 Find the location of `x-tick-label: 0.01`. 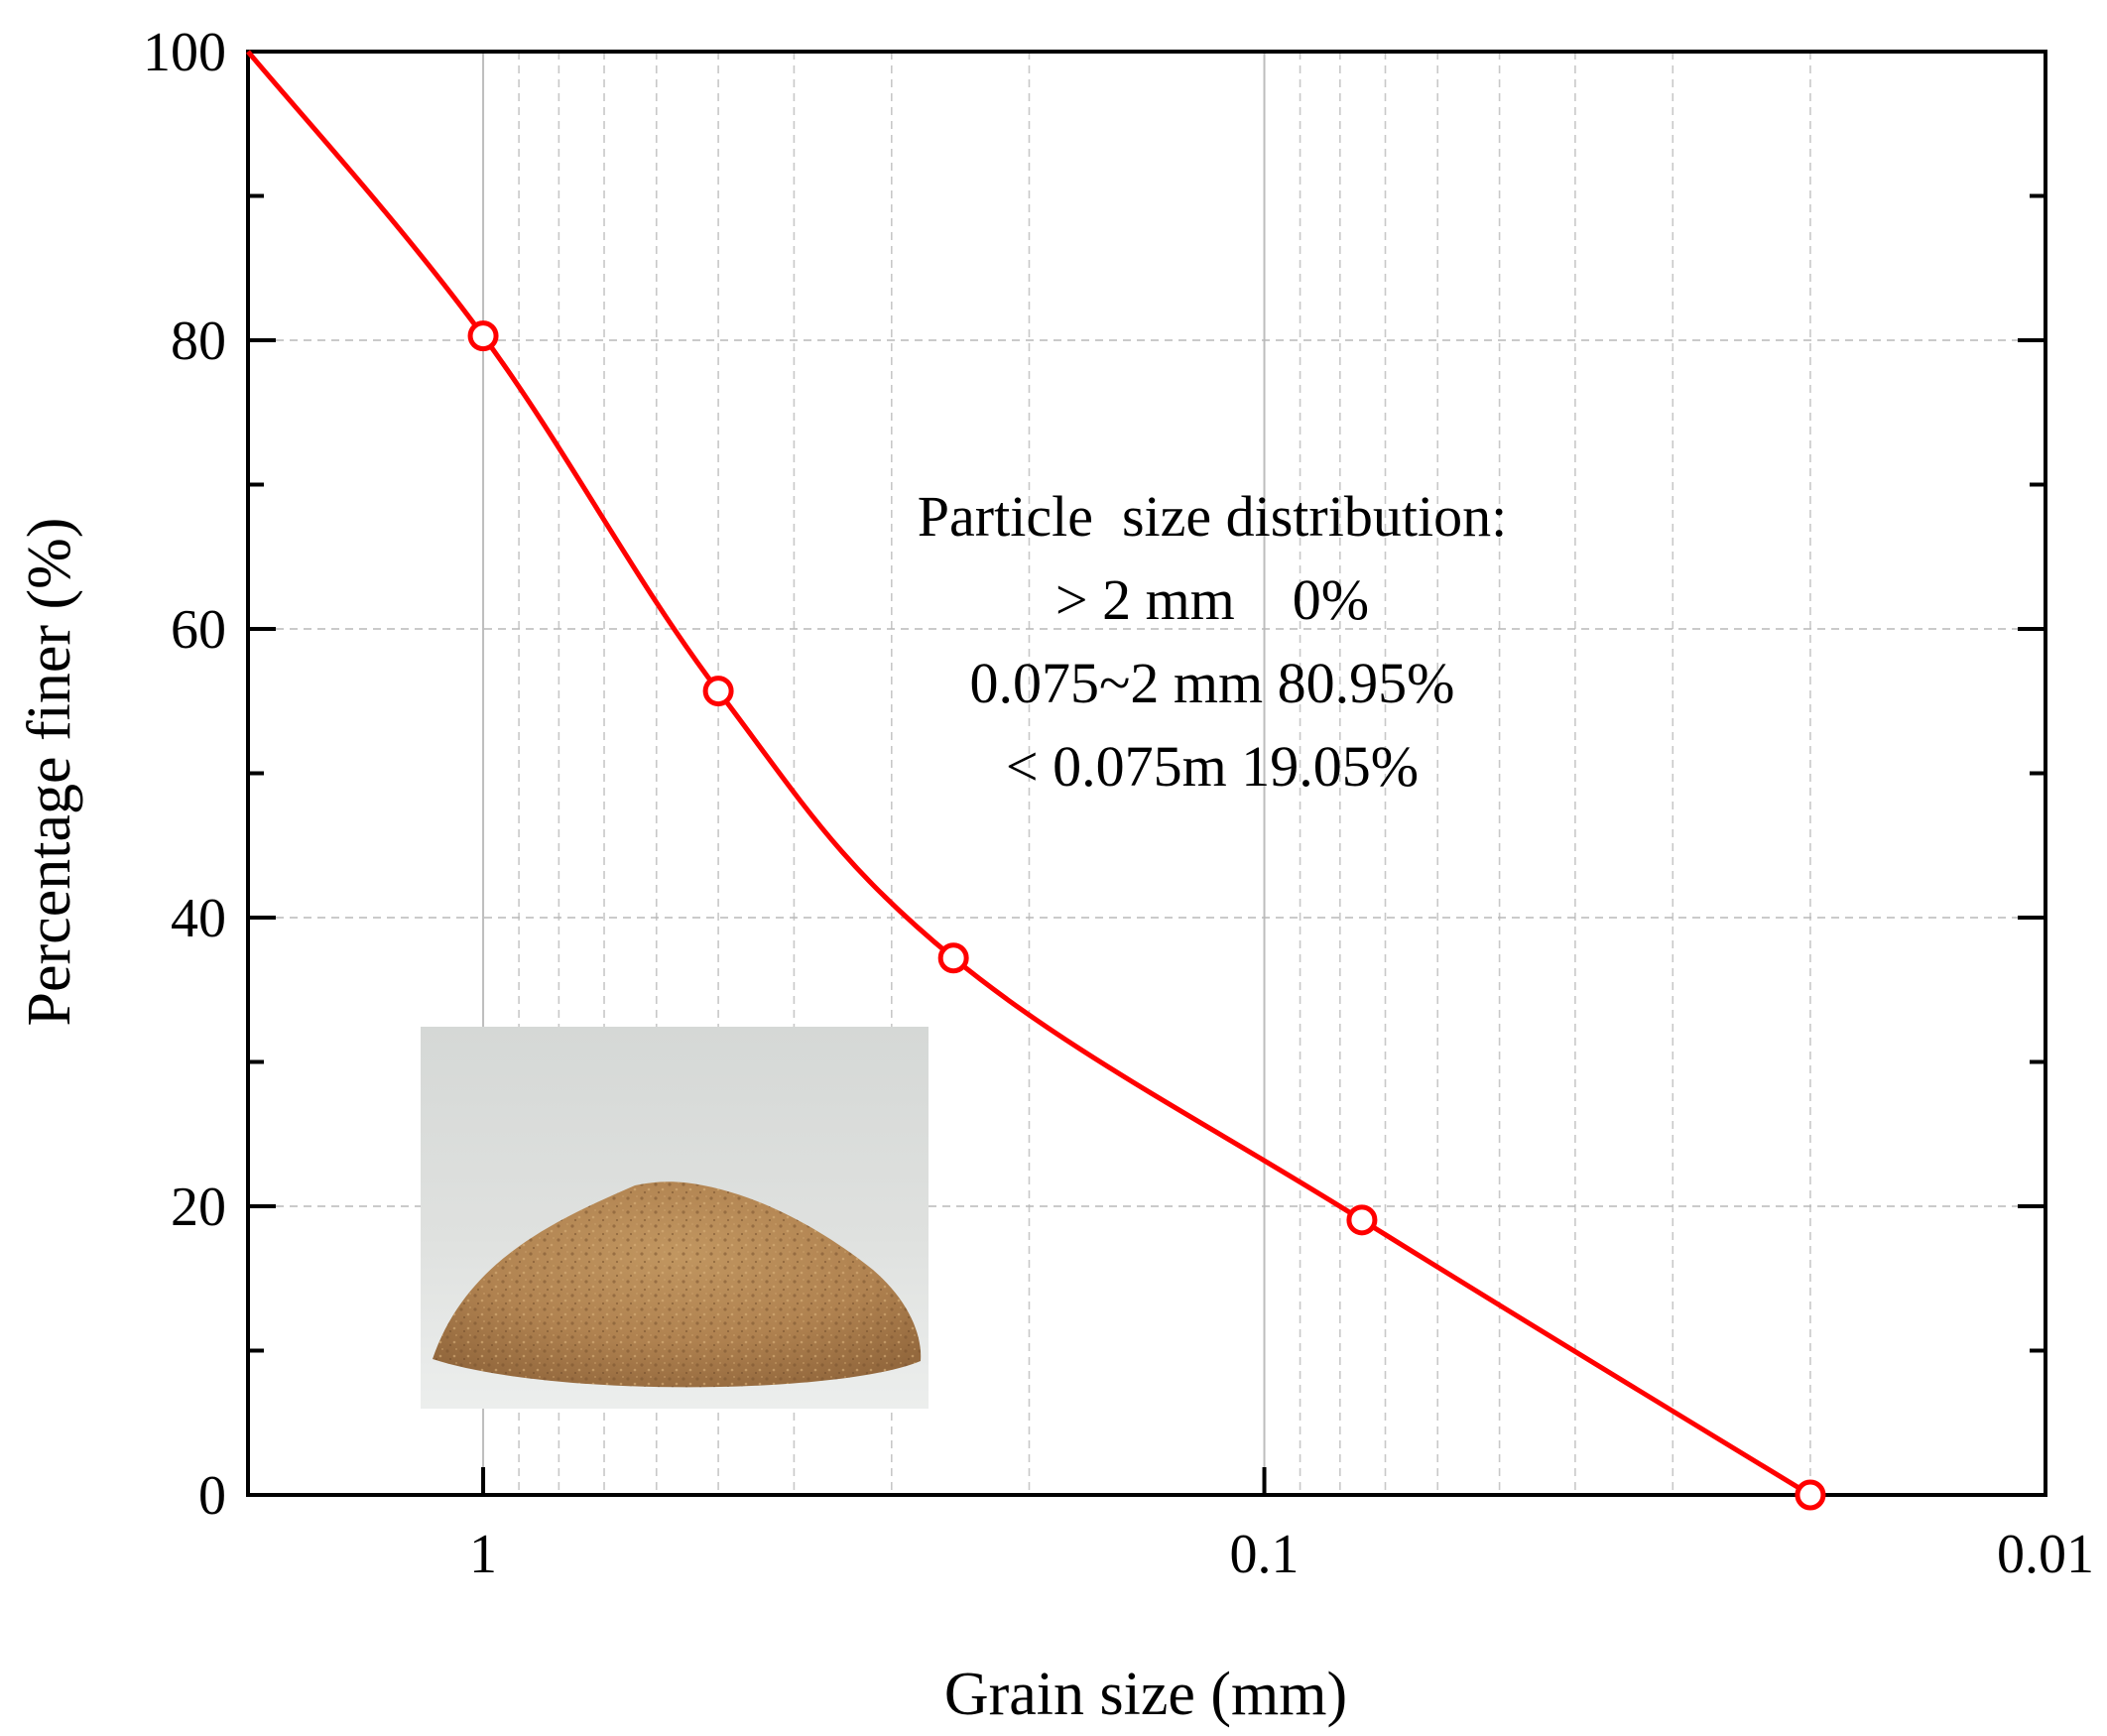

x-tick-label: 0.01 is located at coordinates (2045, 1554).